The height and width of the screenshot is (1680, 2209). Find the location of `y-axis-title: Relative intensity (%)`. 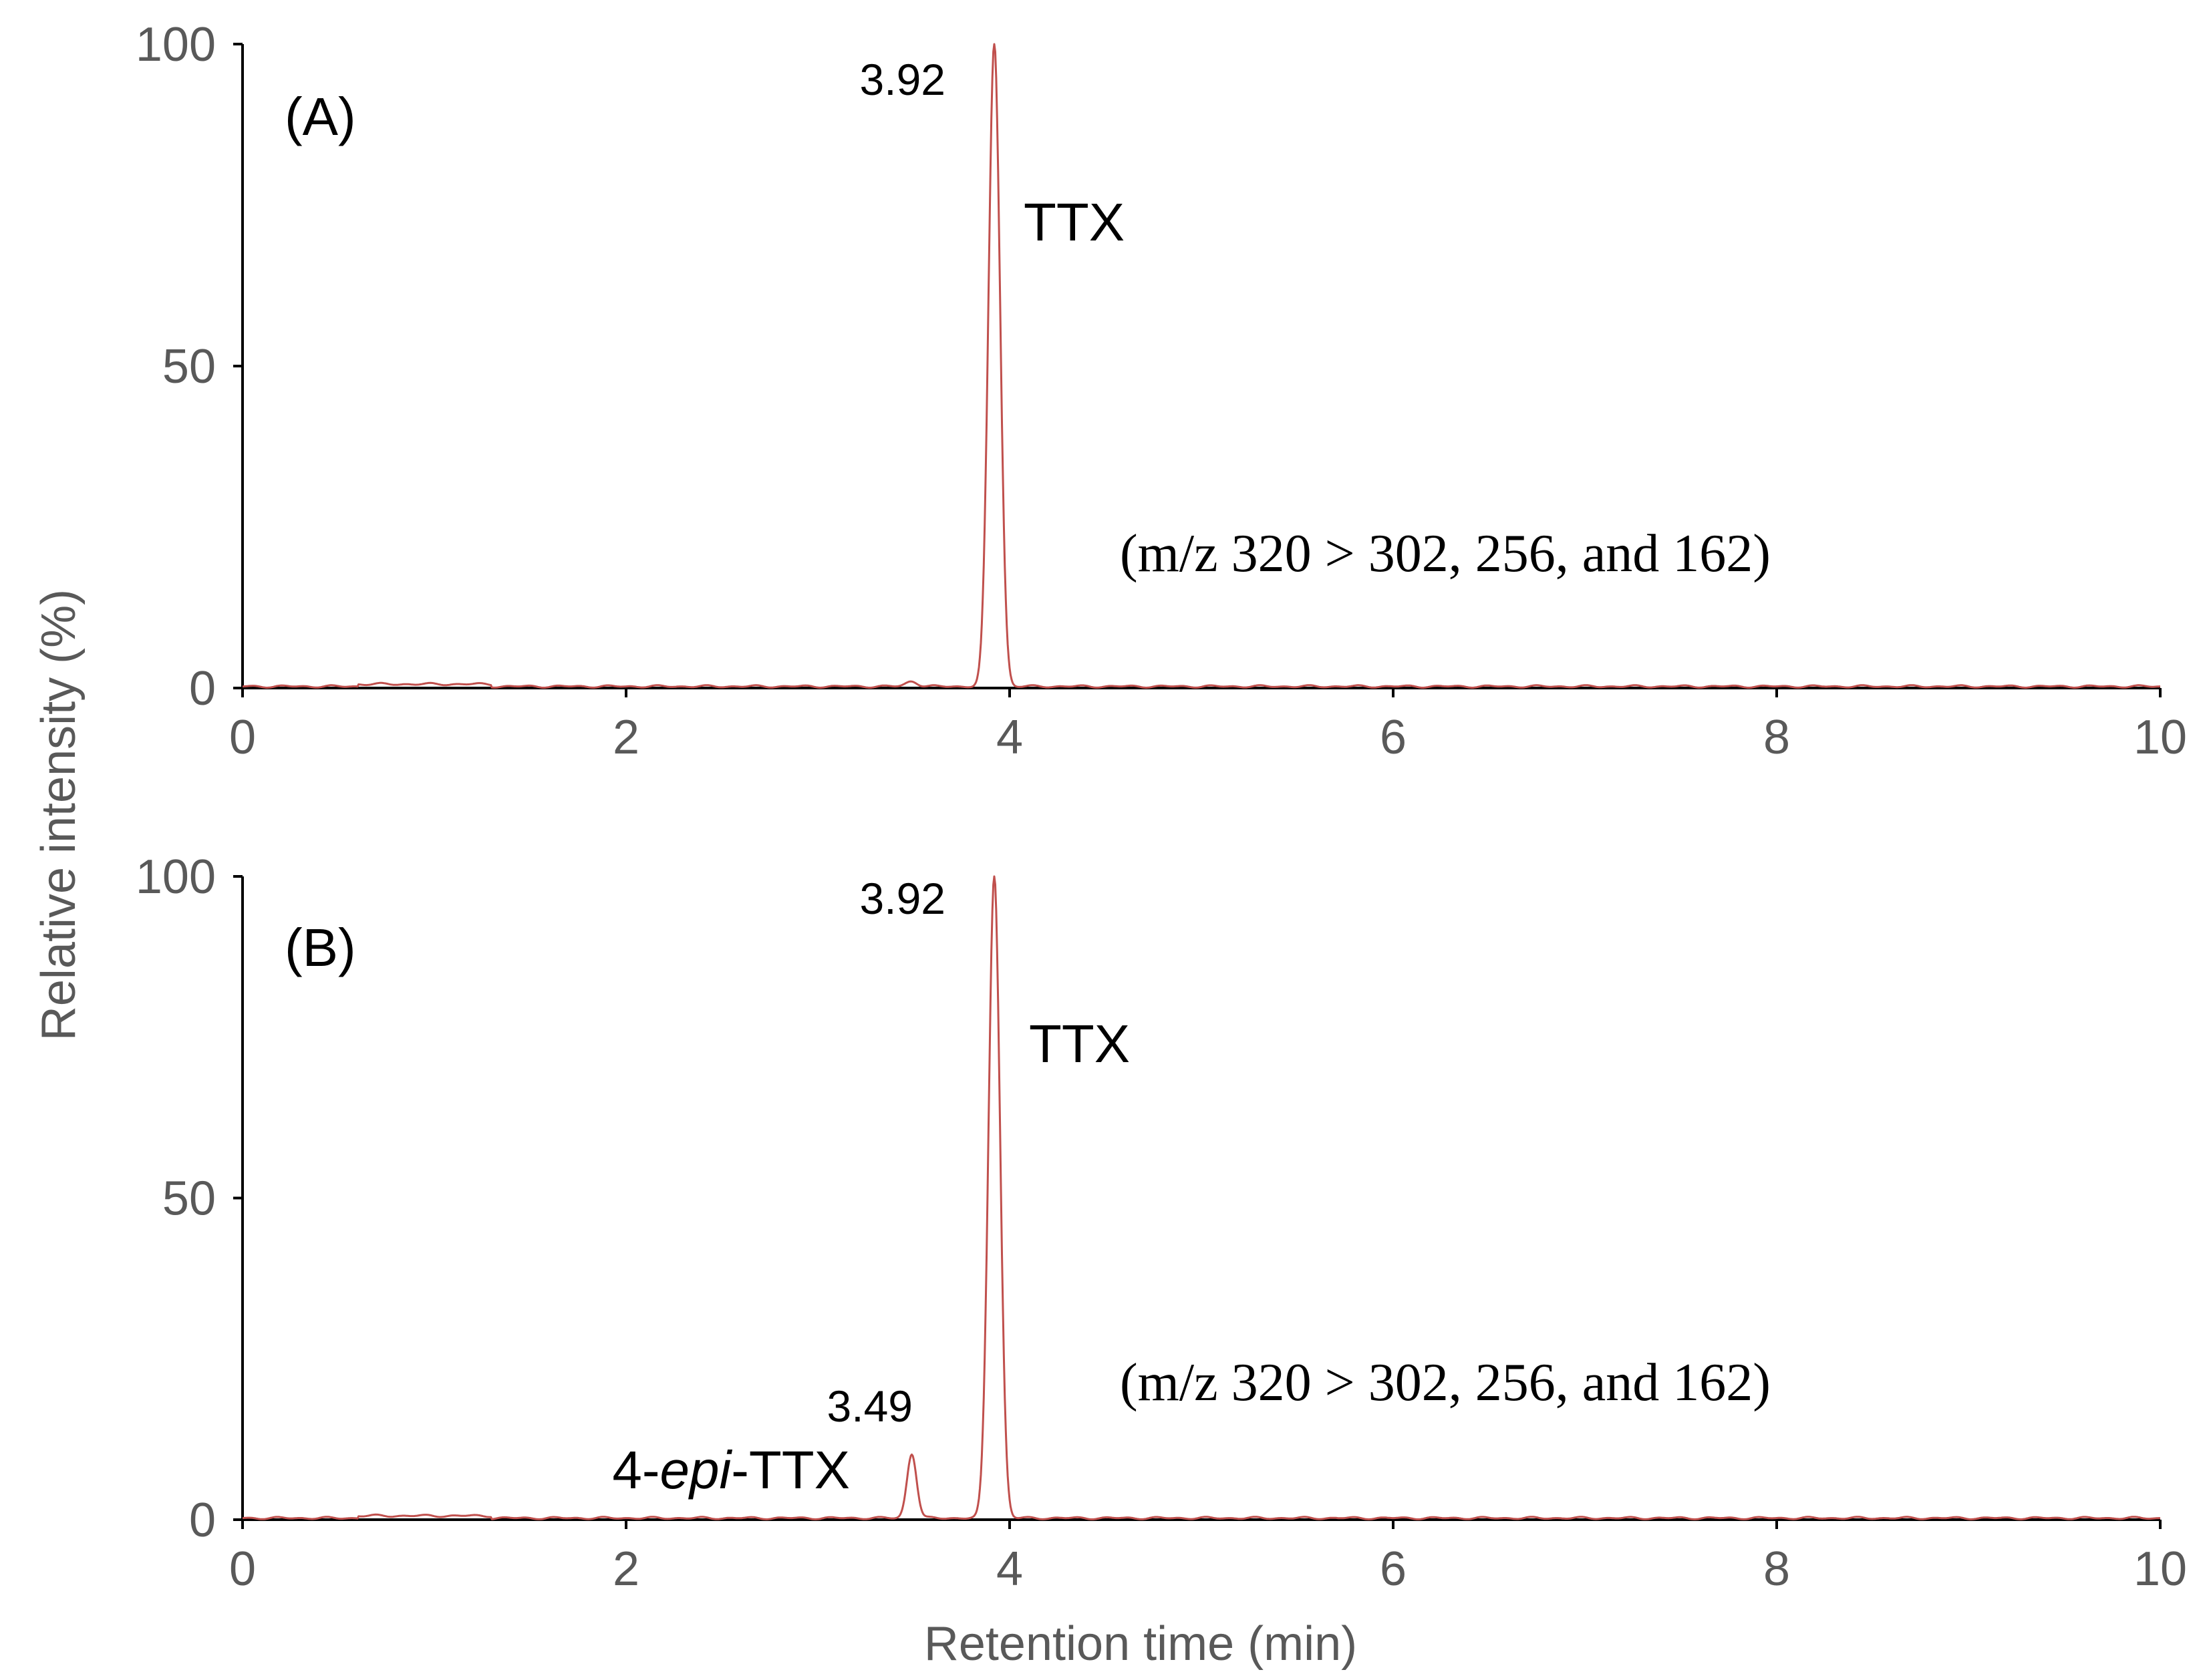

y-axis-title: Relative intensity (%) is located at coordinates (59, 815).